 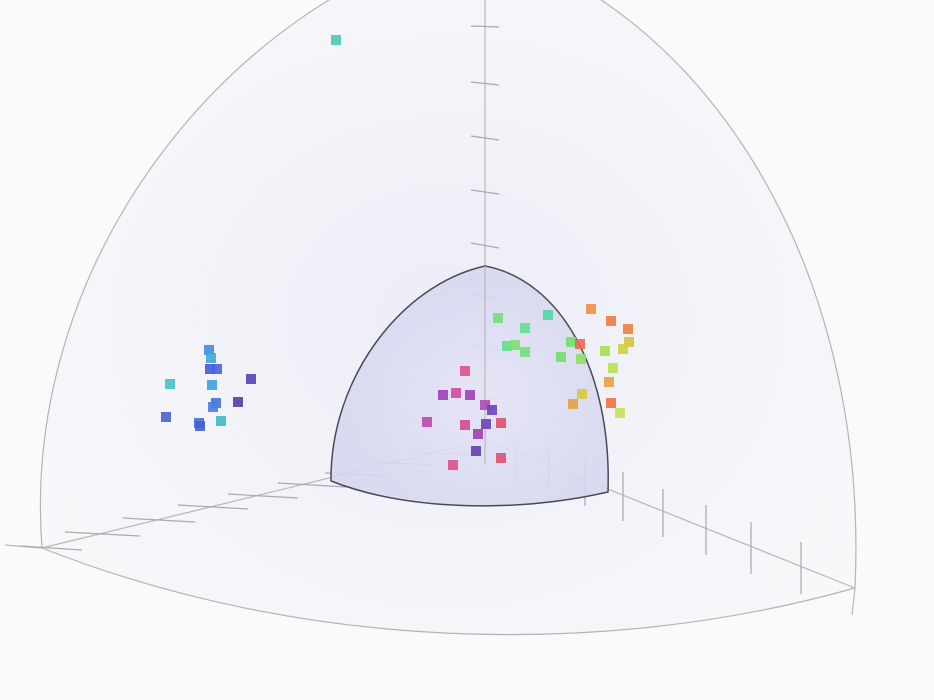 What do you see at coordinates (853, 601) in the screenshot?
I see `y-axis-extension` at bounding box center [853, 601].